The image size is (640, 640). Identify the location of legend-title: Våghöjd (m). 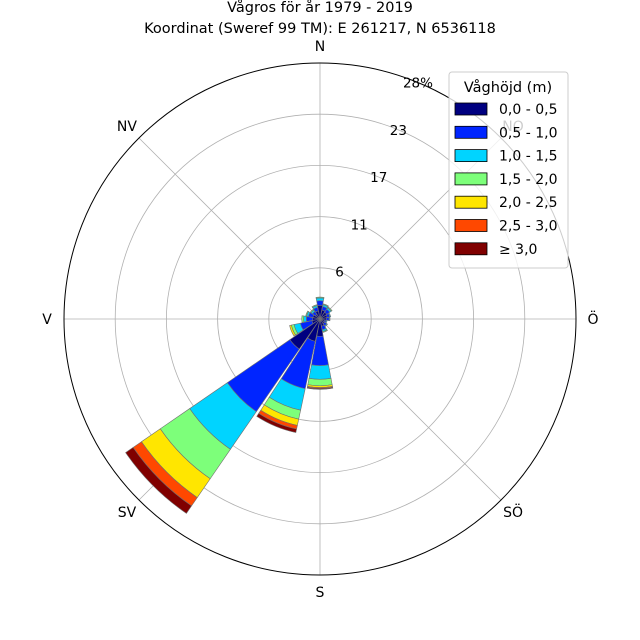
(508, 87).